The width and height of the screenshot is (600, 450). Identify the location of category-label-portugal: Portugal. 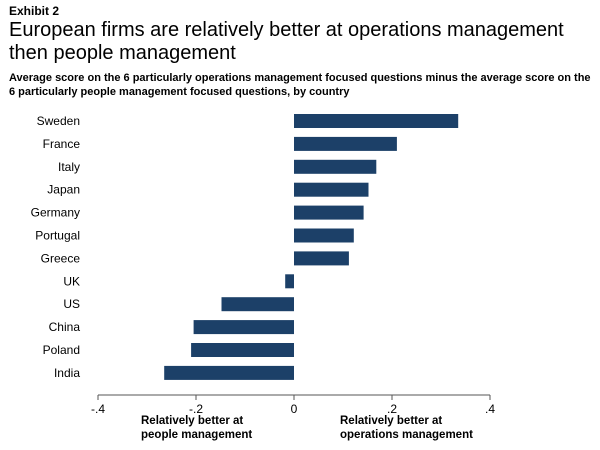
(57, 236).